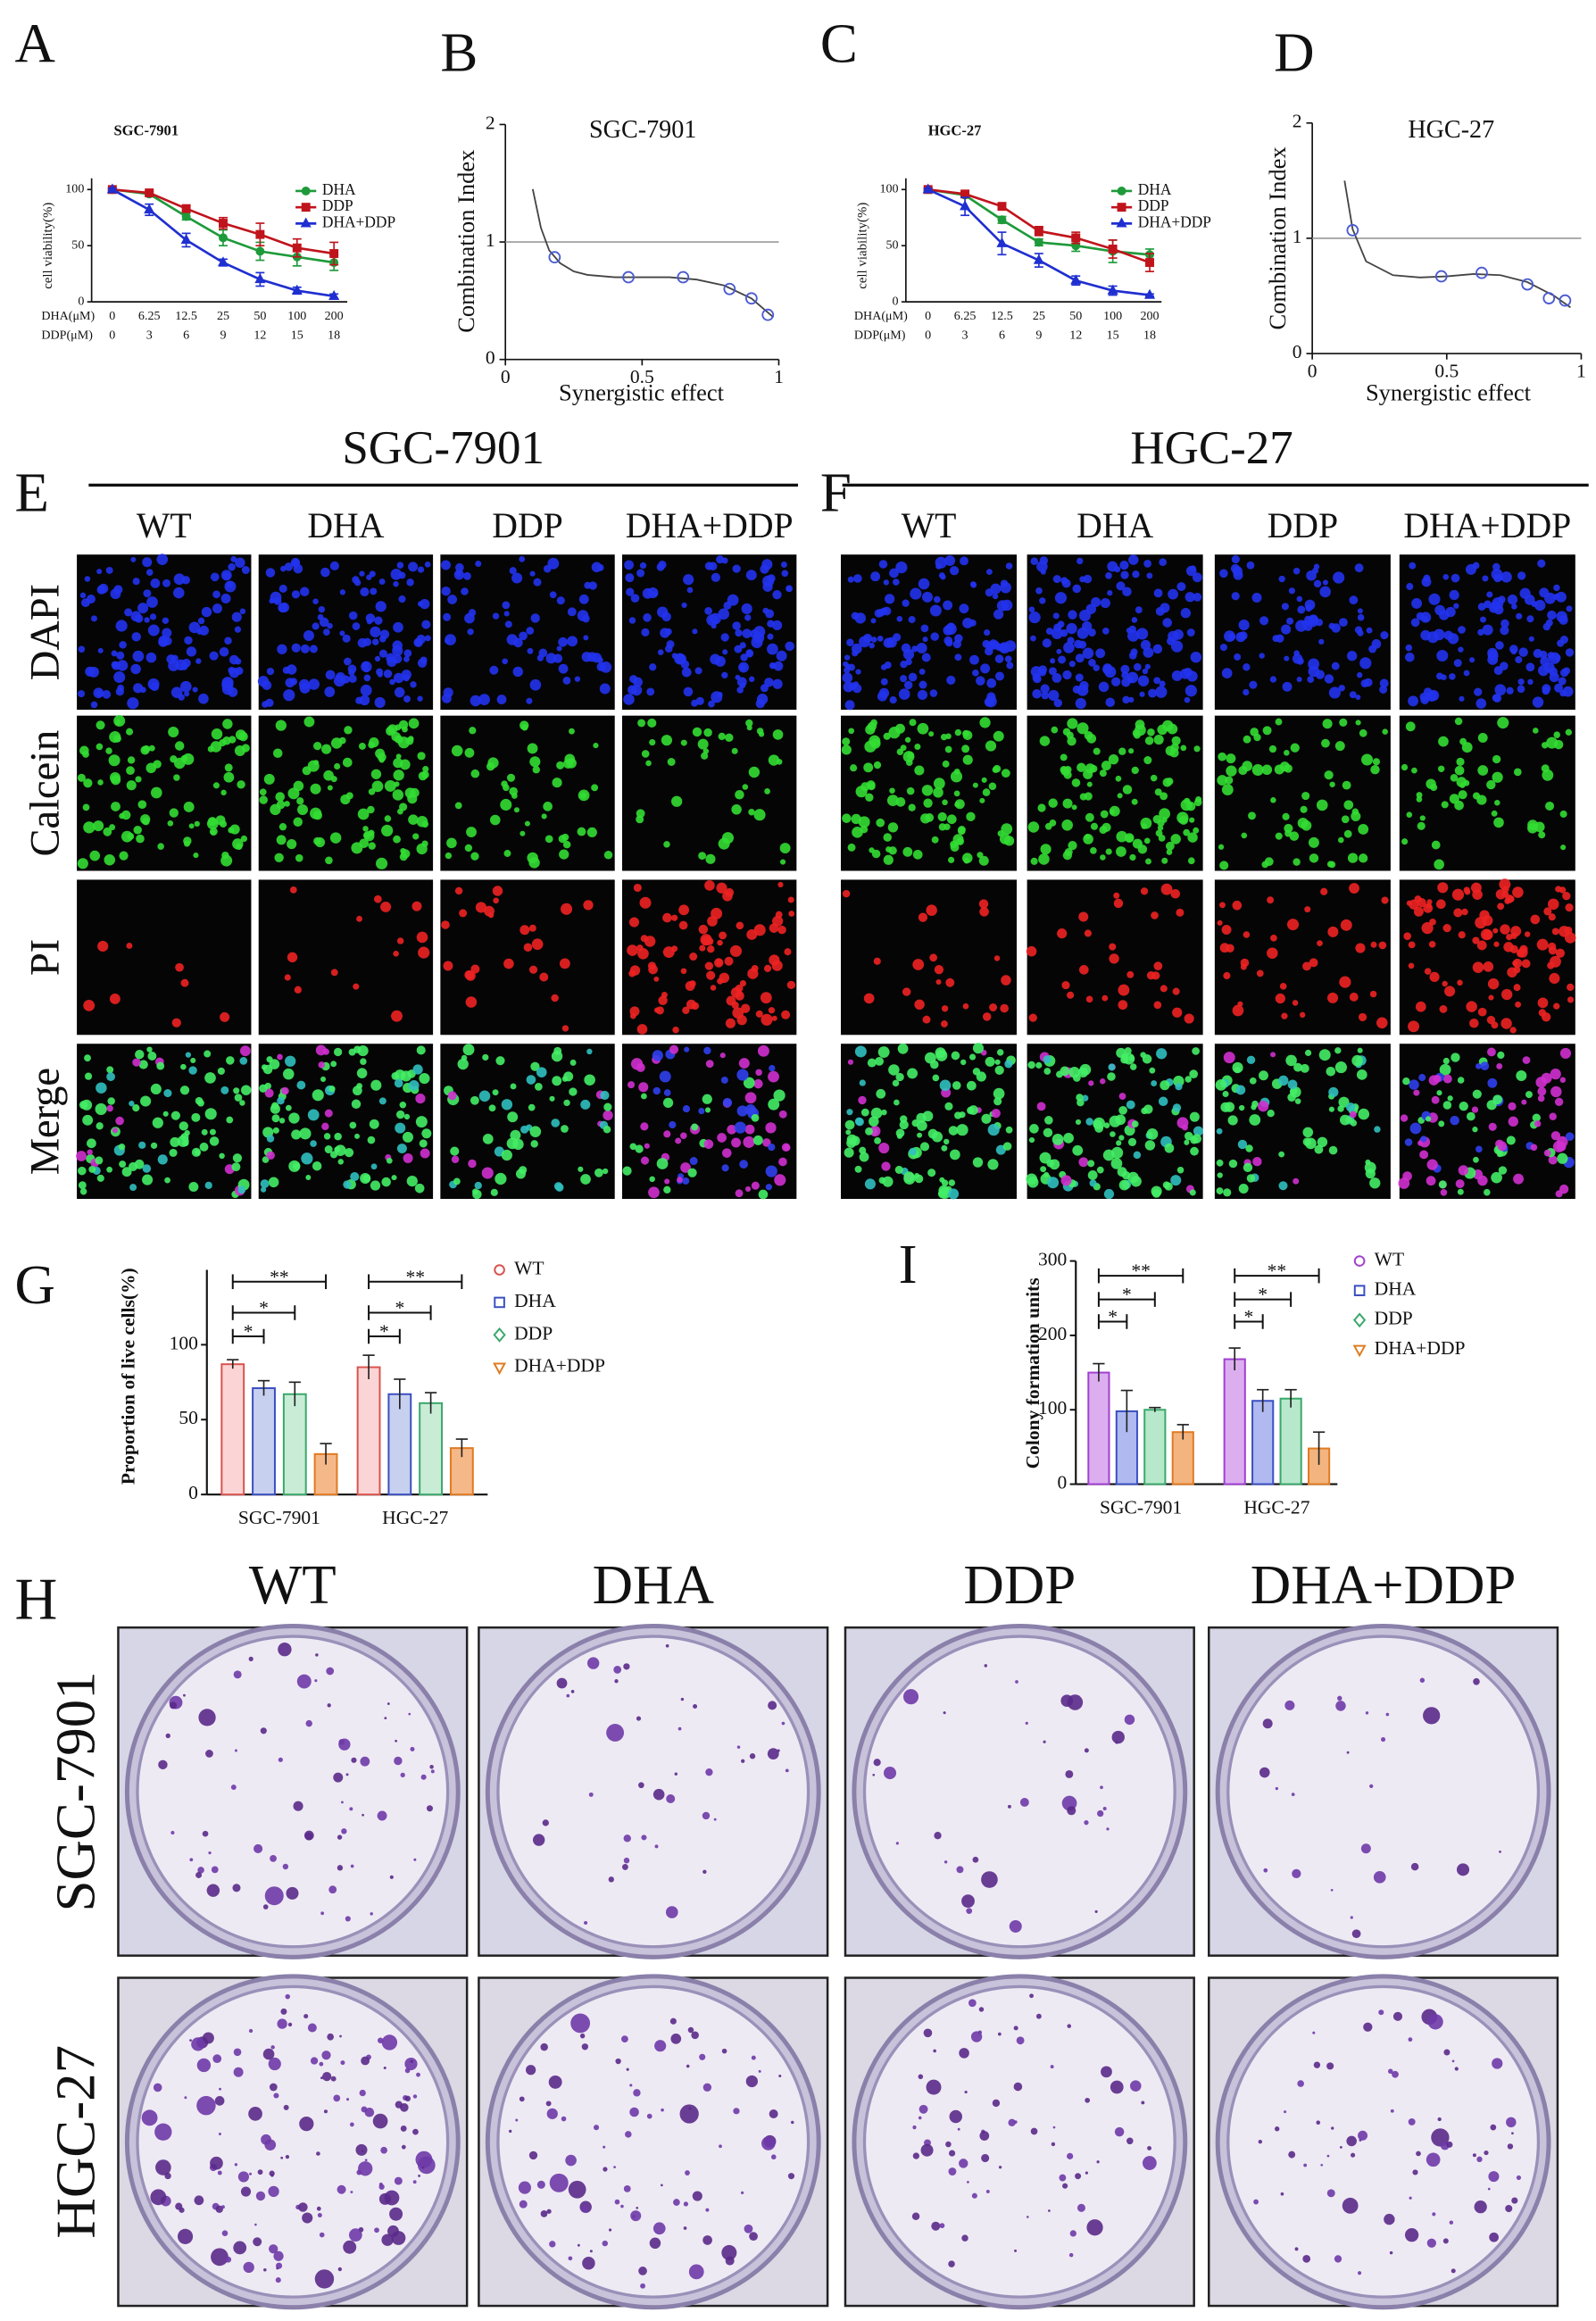 Image resolution: width=1596 pixels, height=2321 pixels. Describe the element at coordinates (751, 298) in the screenshot. I see `data-point` at that location.